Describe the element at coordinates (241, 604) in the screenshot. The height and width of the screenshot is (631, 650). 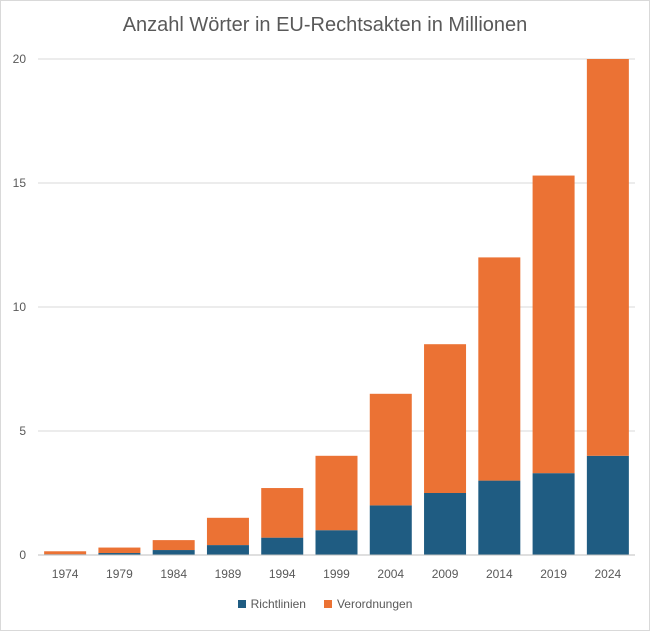
I see `legend-swatch-richtlinien` at that location.